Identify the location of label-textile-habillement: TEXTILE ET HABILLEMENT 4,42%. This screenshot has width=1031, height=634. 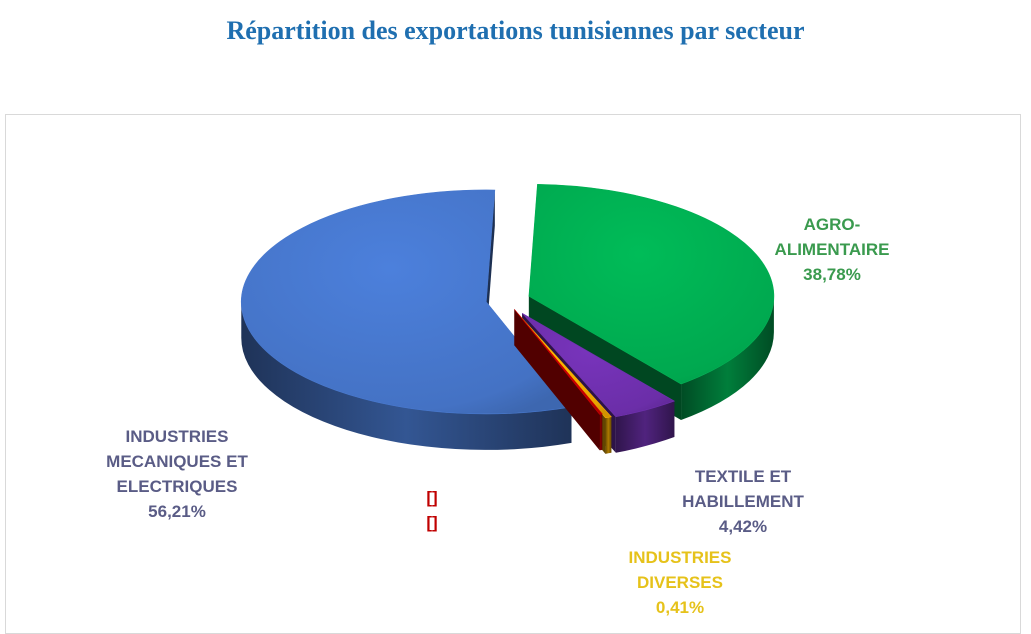
(743, 501).